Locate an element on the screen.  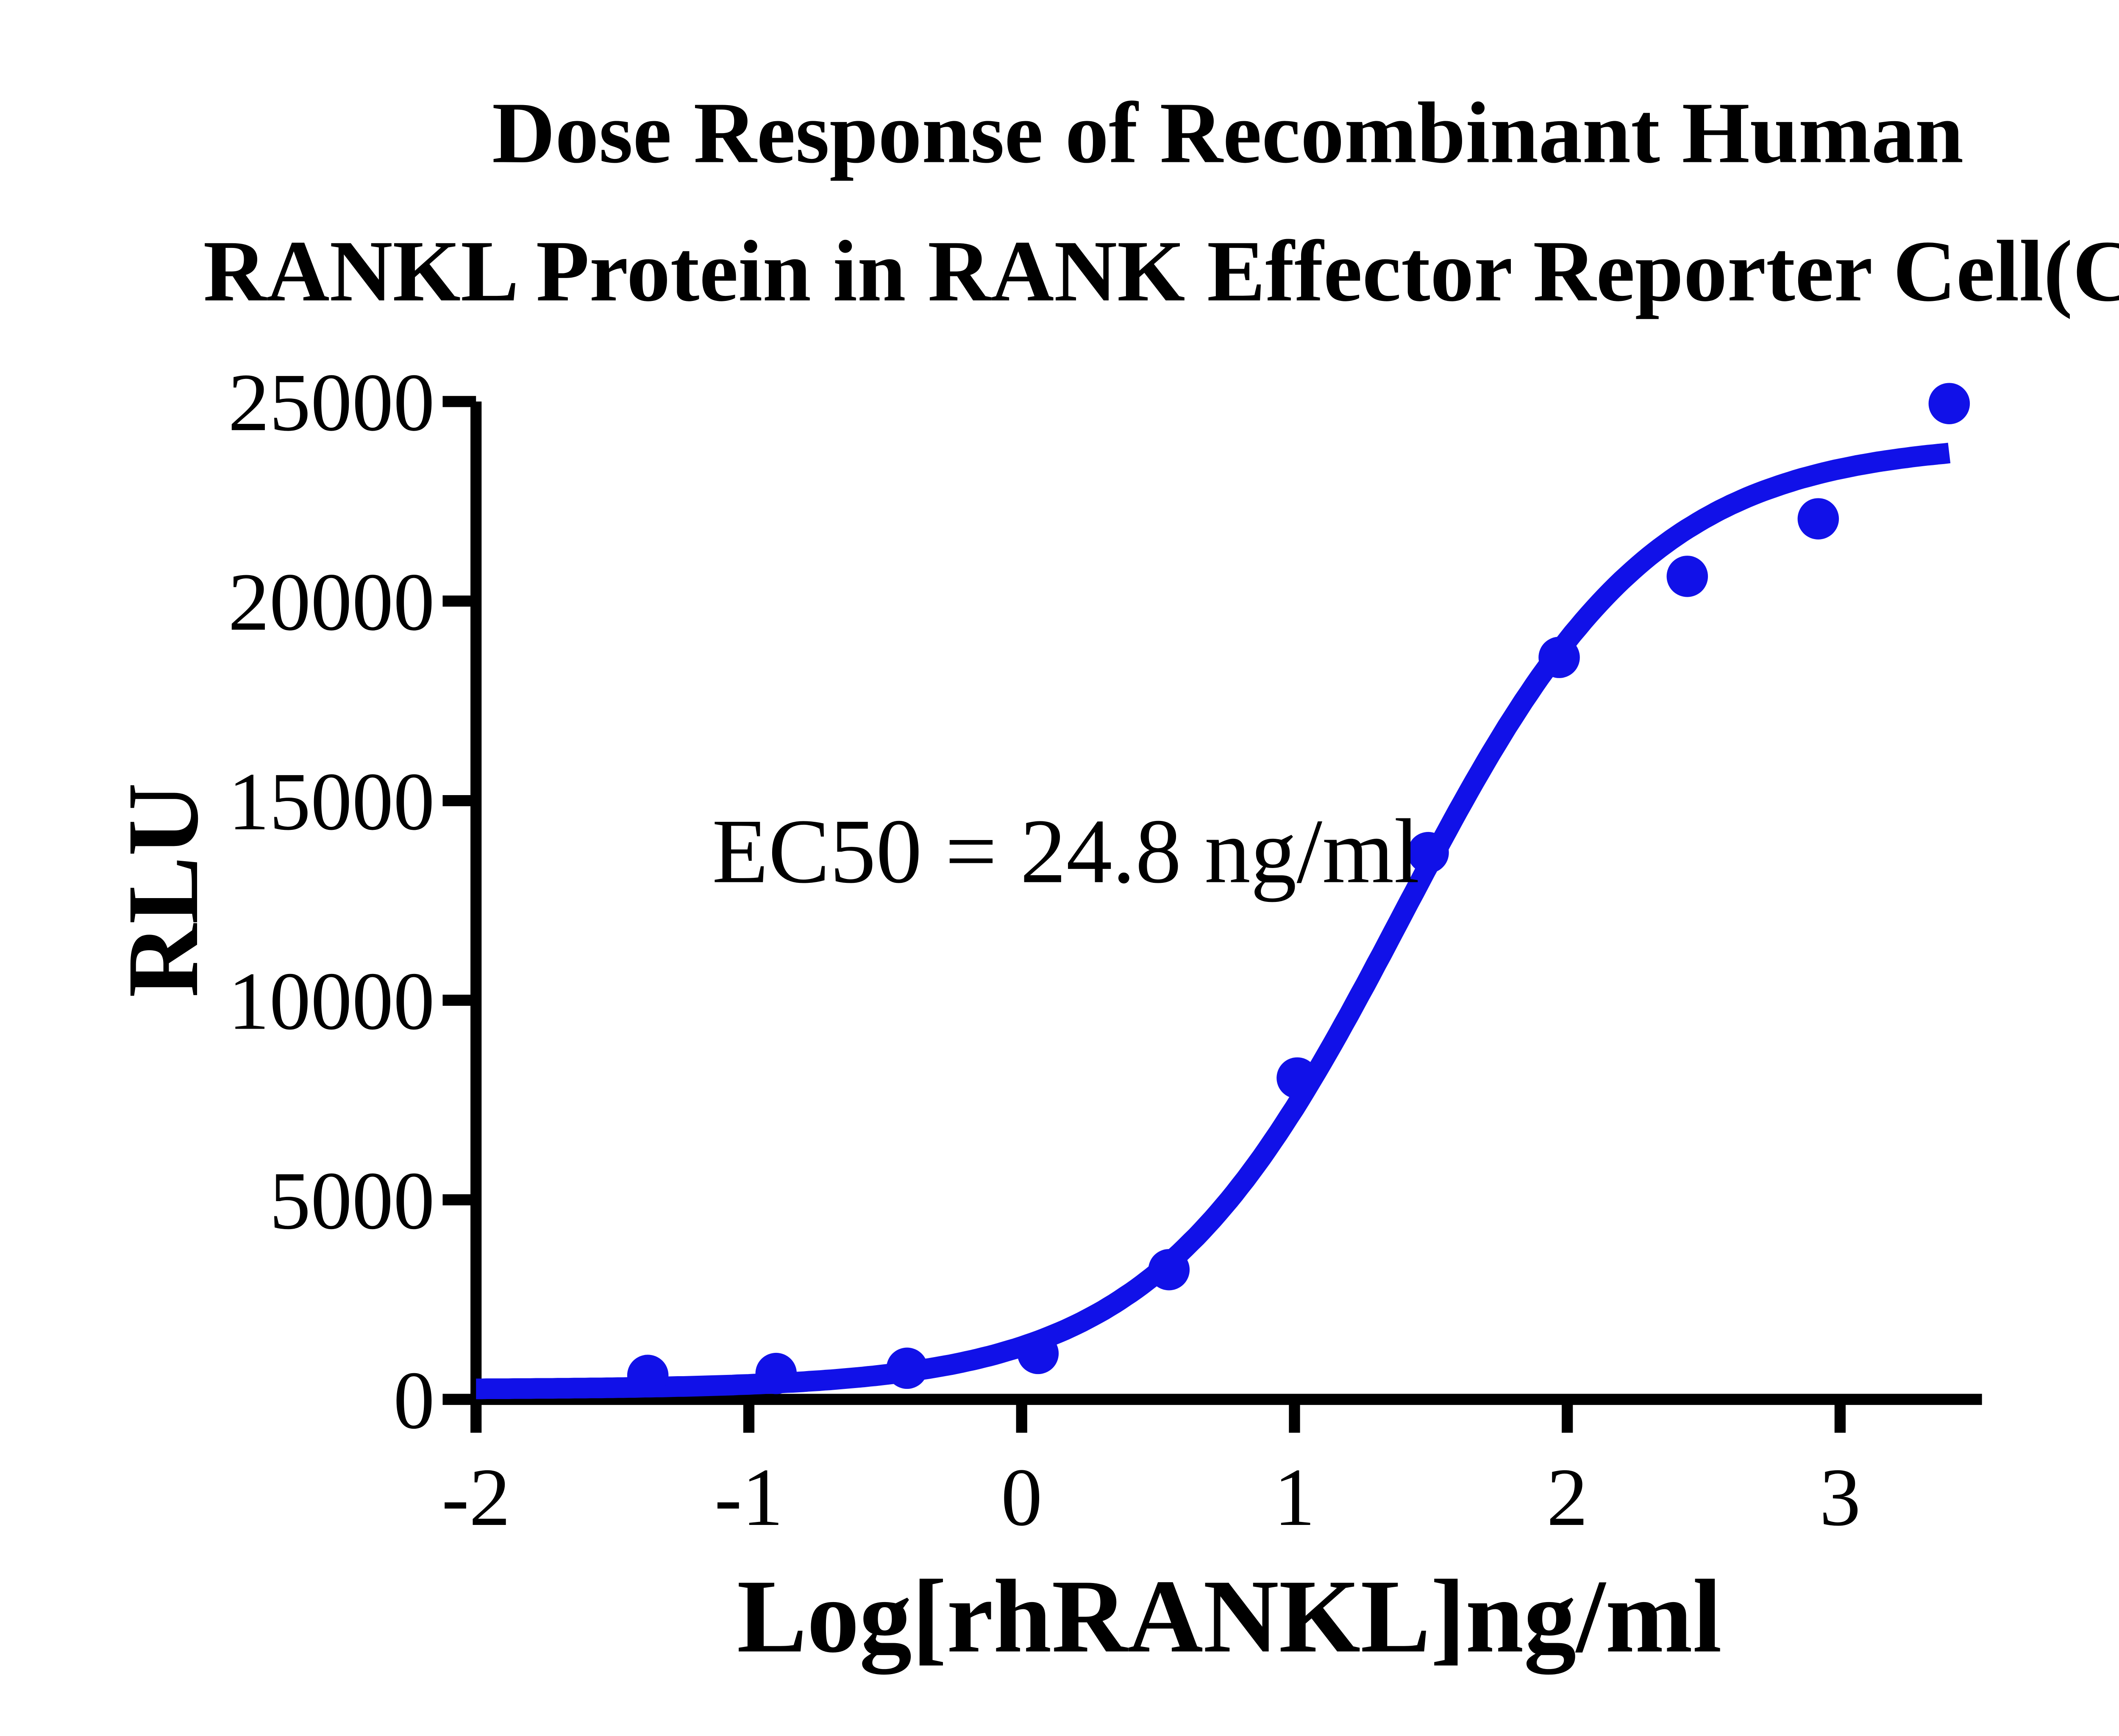
y-tick-label: 10000 is located at coordinates (332, 1001).